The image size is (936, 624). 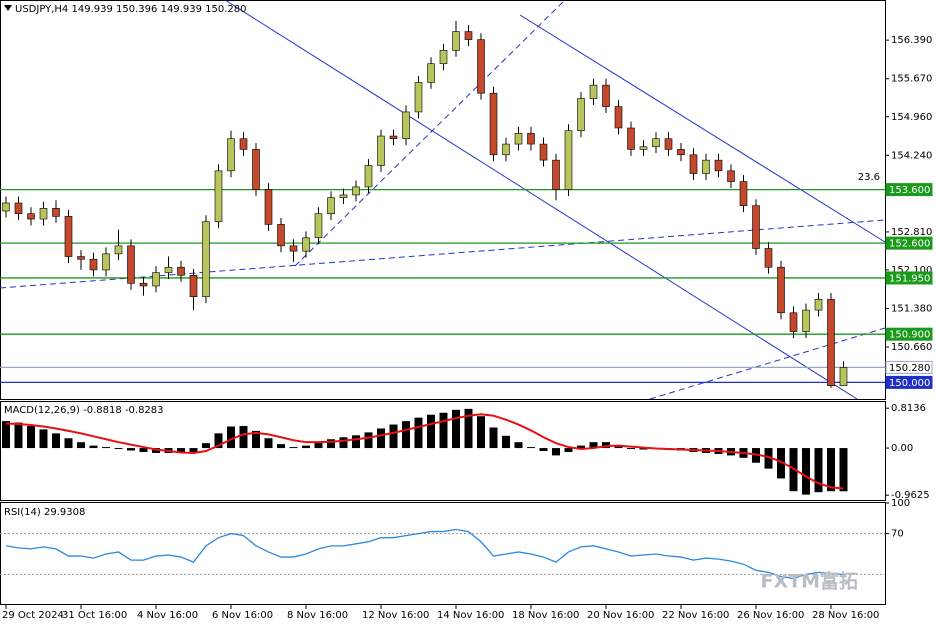 What do you see at coordinates (42, 410) in the screenshot?
I see `indicator-name: MACD(12,26,9)` at bounding box center [42, 410].